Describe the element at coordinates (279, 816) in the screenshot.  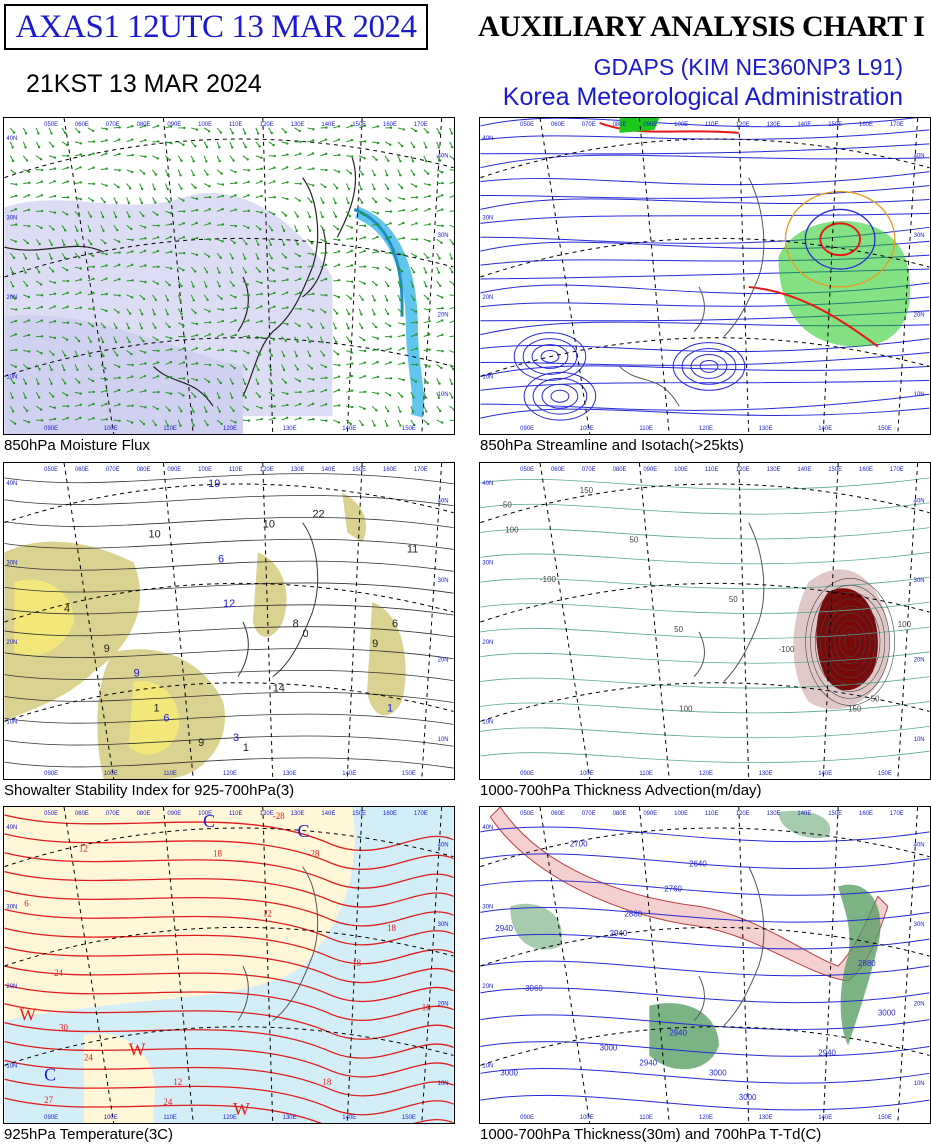
I see `temperature-value-label: -28` at that location.